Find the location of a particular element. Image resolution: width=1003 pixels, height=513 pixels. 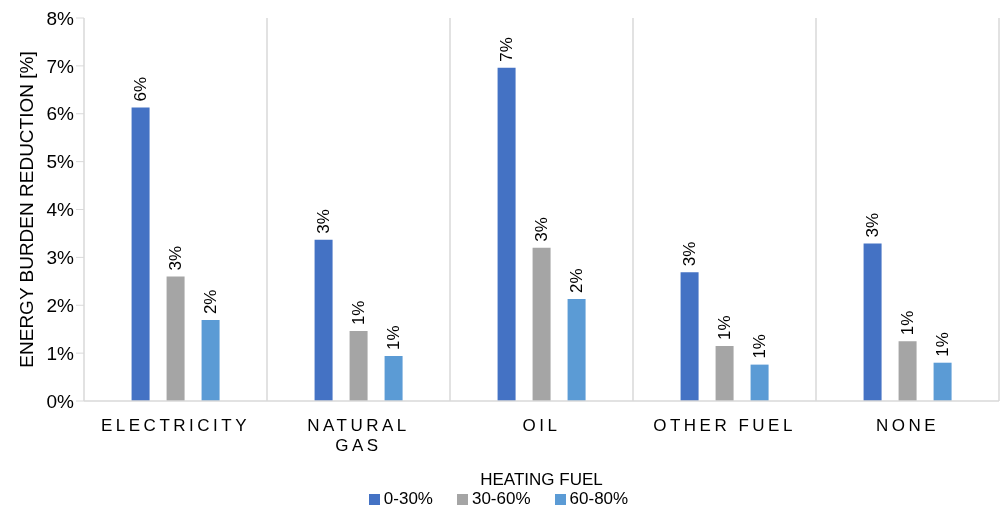

x-tick-label: NATURAL GAS is located at coordinates (358, 435).